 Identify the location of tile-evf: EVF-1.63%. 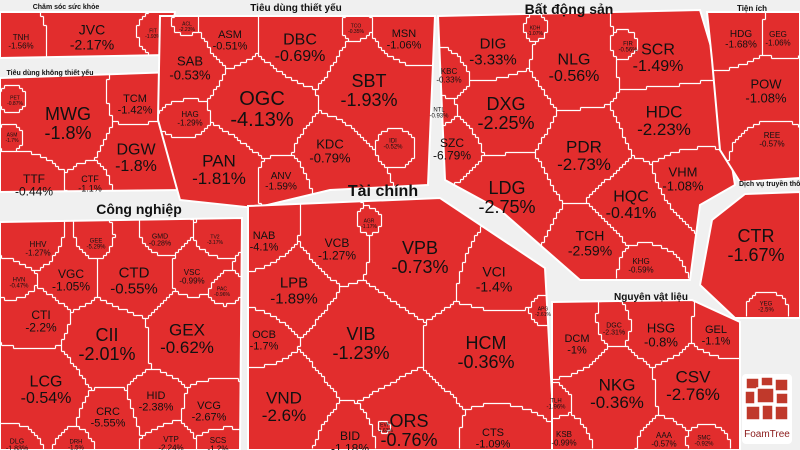
(385, 428).